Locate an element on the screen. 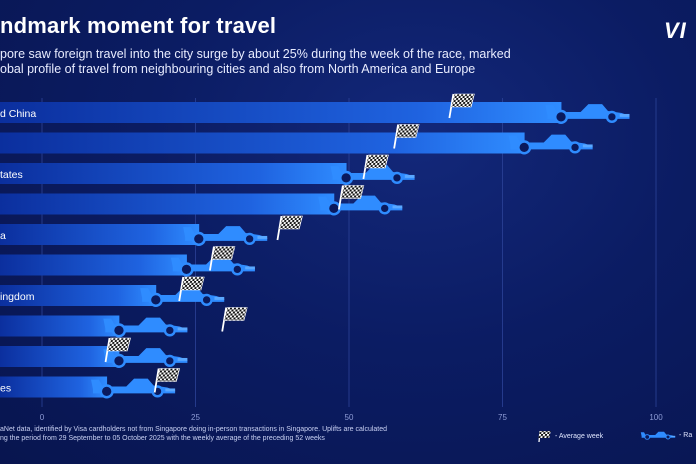  chart-title: ndmark moment for travel is located at coordinates (138, 25).